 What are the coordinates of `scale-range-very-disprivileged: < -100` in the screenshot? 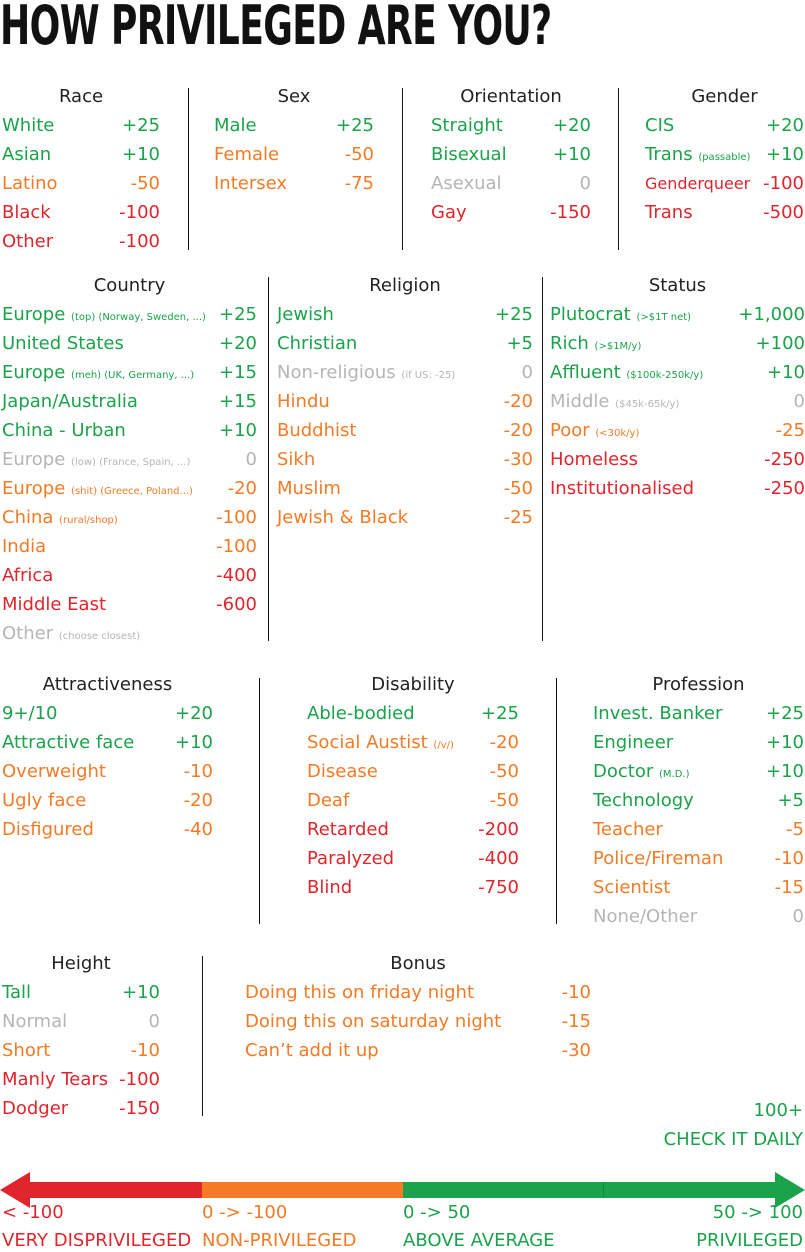 It's located at (33, 1212).